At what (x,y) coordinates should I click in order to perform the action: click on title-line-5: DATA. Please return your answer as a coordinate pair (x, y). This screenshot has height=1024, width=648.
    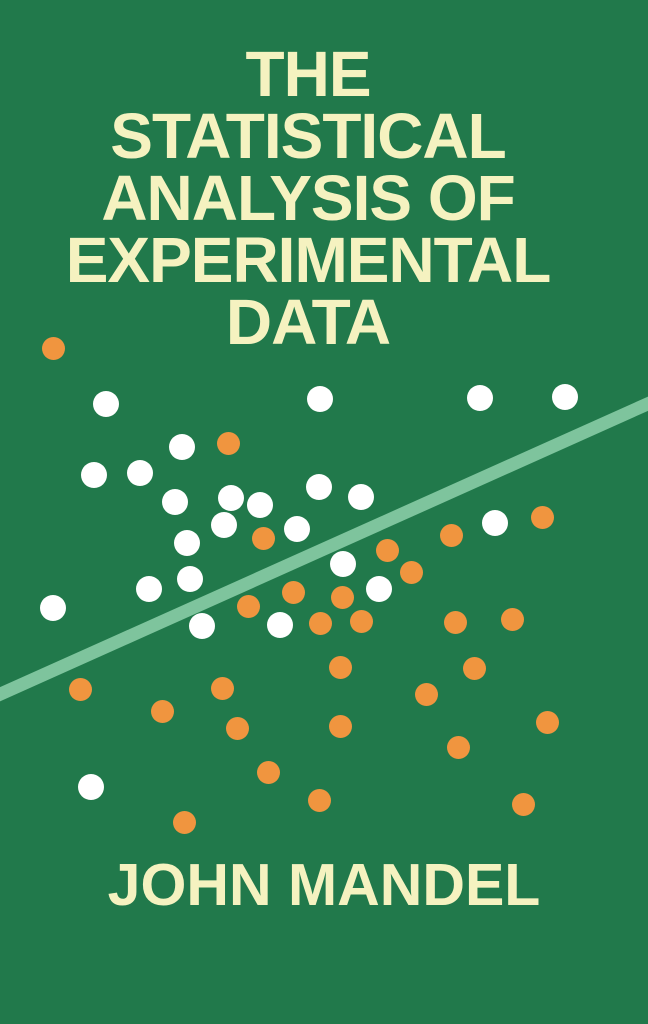
    Looking at the image, I should click on (308, 322).